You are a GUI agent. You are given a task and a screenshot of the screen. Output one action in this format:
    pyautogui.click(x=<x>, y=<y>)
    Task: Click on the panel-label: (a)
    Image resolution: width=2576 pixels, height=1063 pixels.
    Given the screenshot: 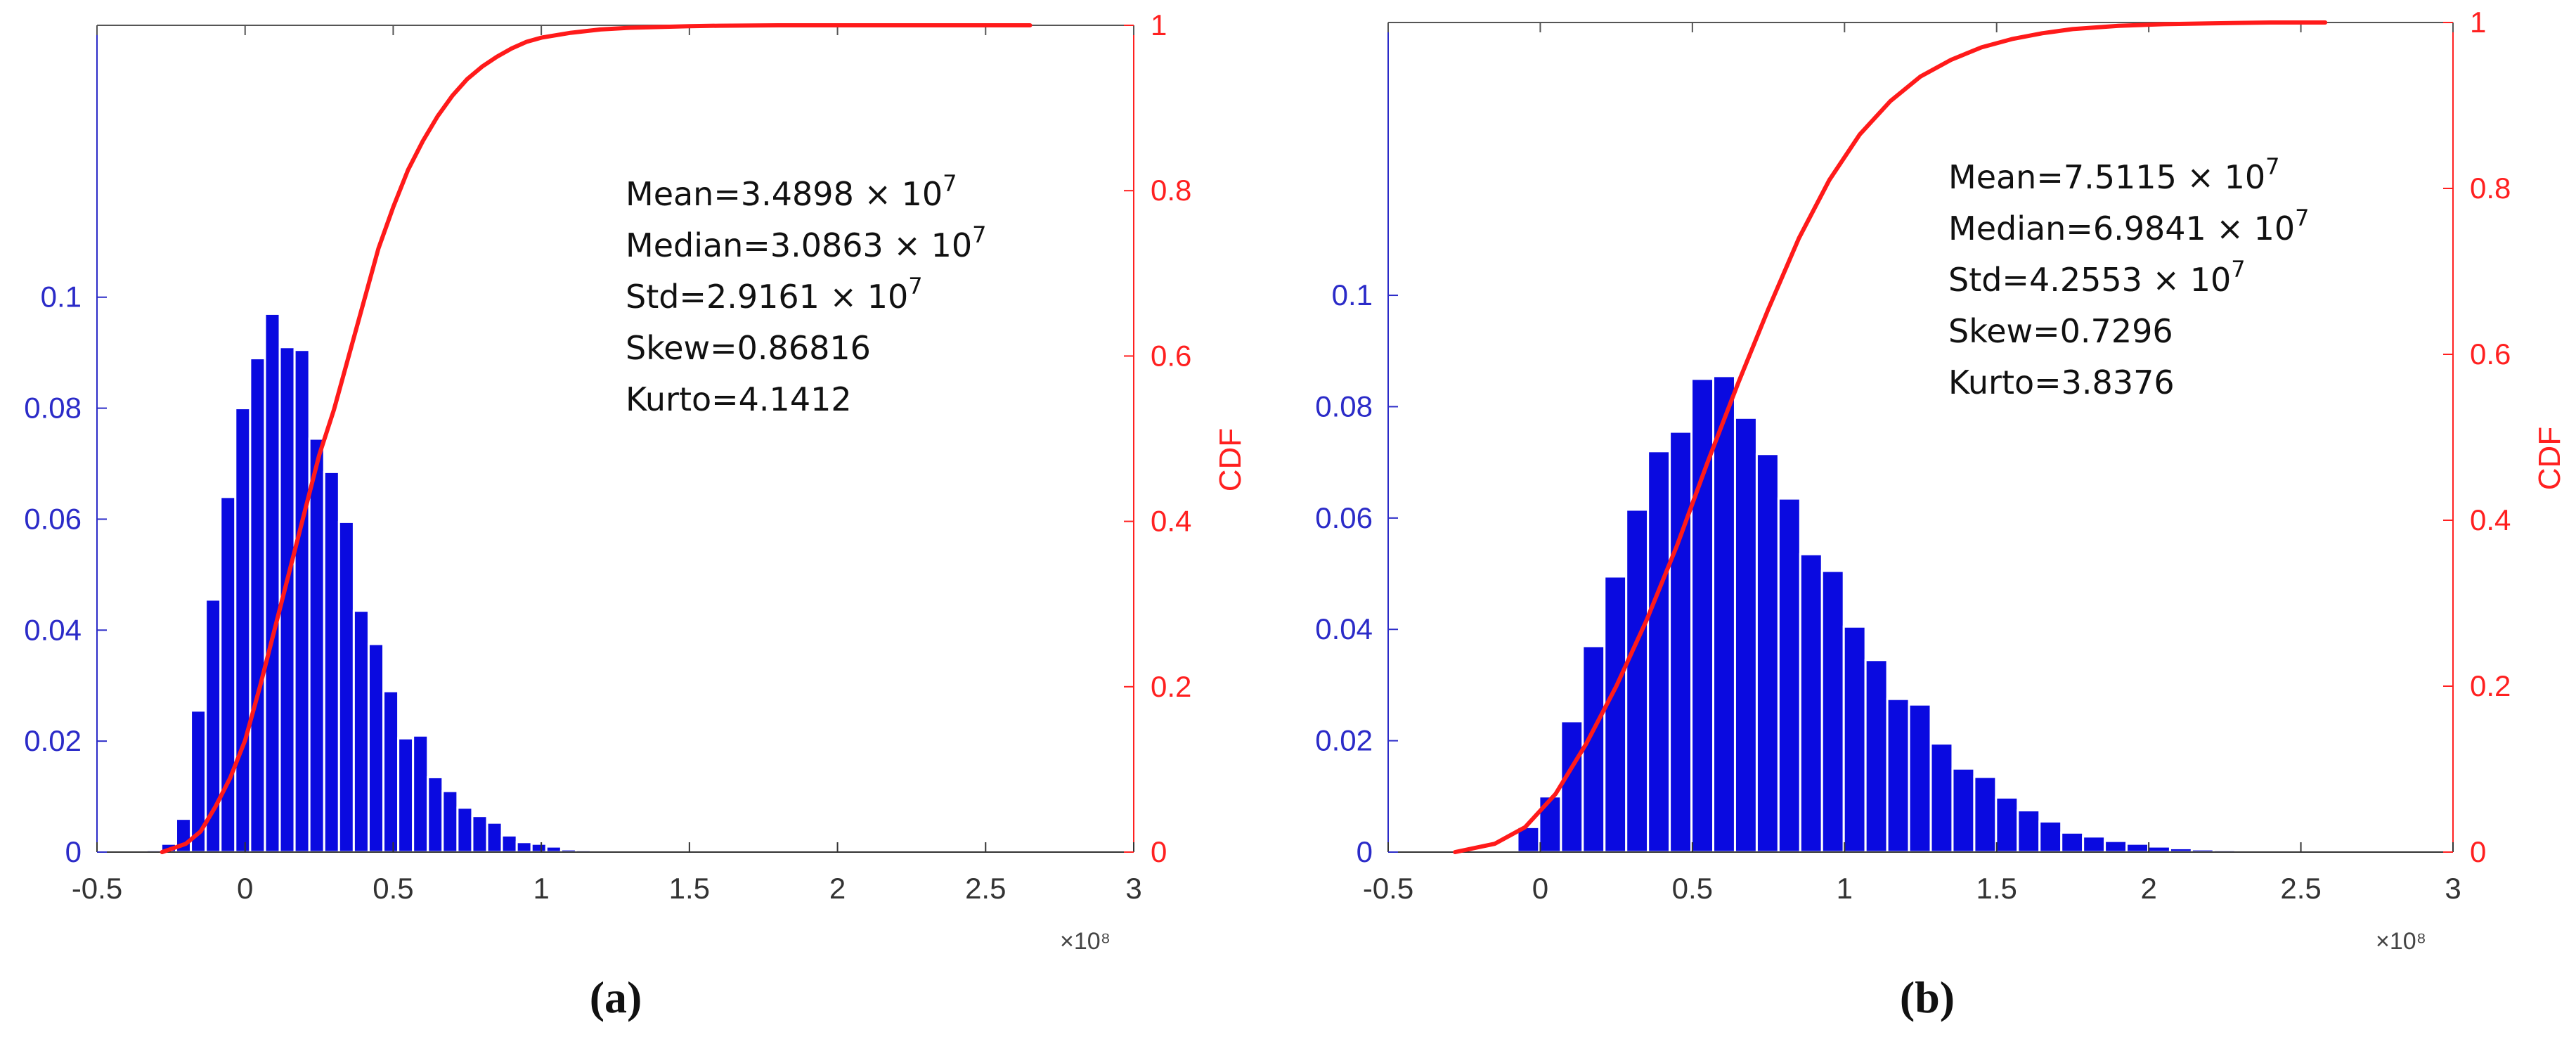 What is the action you would take?
    pyautogui.click(x=616, y=997)
    